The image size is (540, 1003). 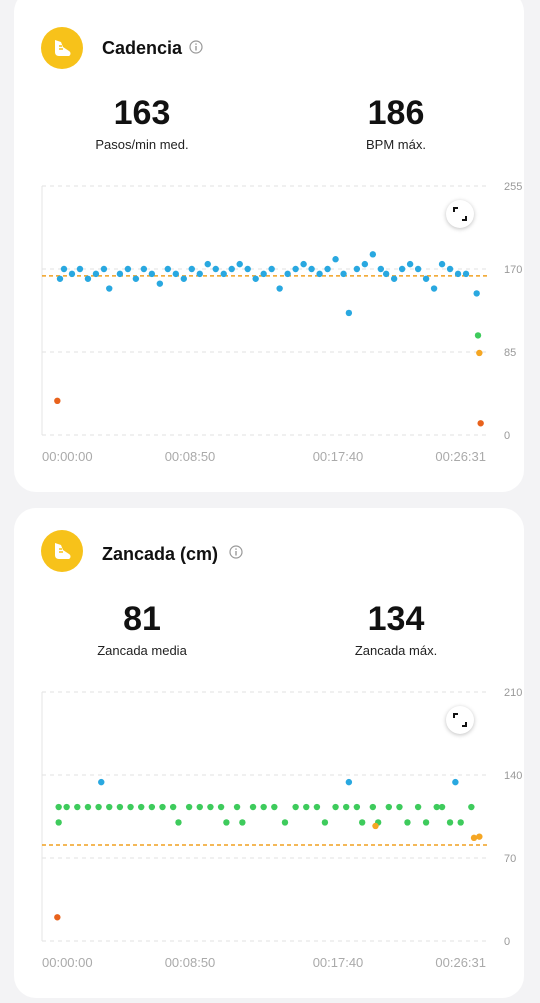 What do you see at coordinates (142, 113) in the screenshot?
I see `avg-cadence-value: 163` at bounding box center [142, 113].